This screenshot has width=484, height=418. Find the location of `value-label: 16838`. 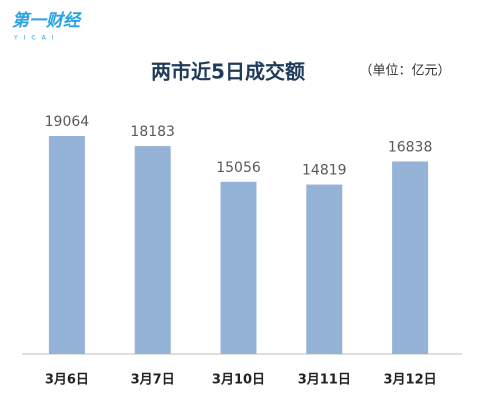

value-label: 16838 is located at coordinates (410, 147).